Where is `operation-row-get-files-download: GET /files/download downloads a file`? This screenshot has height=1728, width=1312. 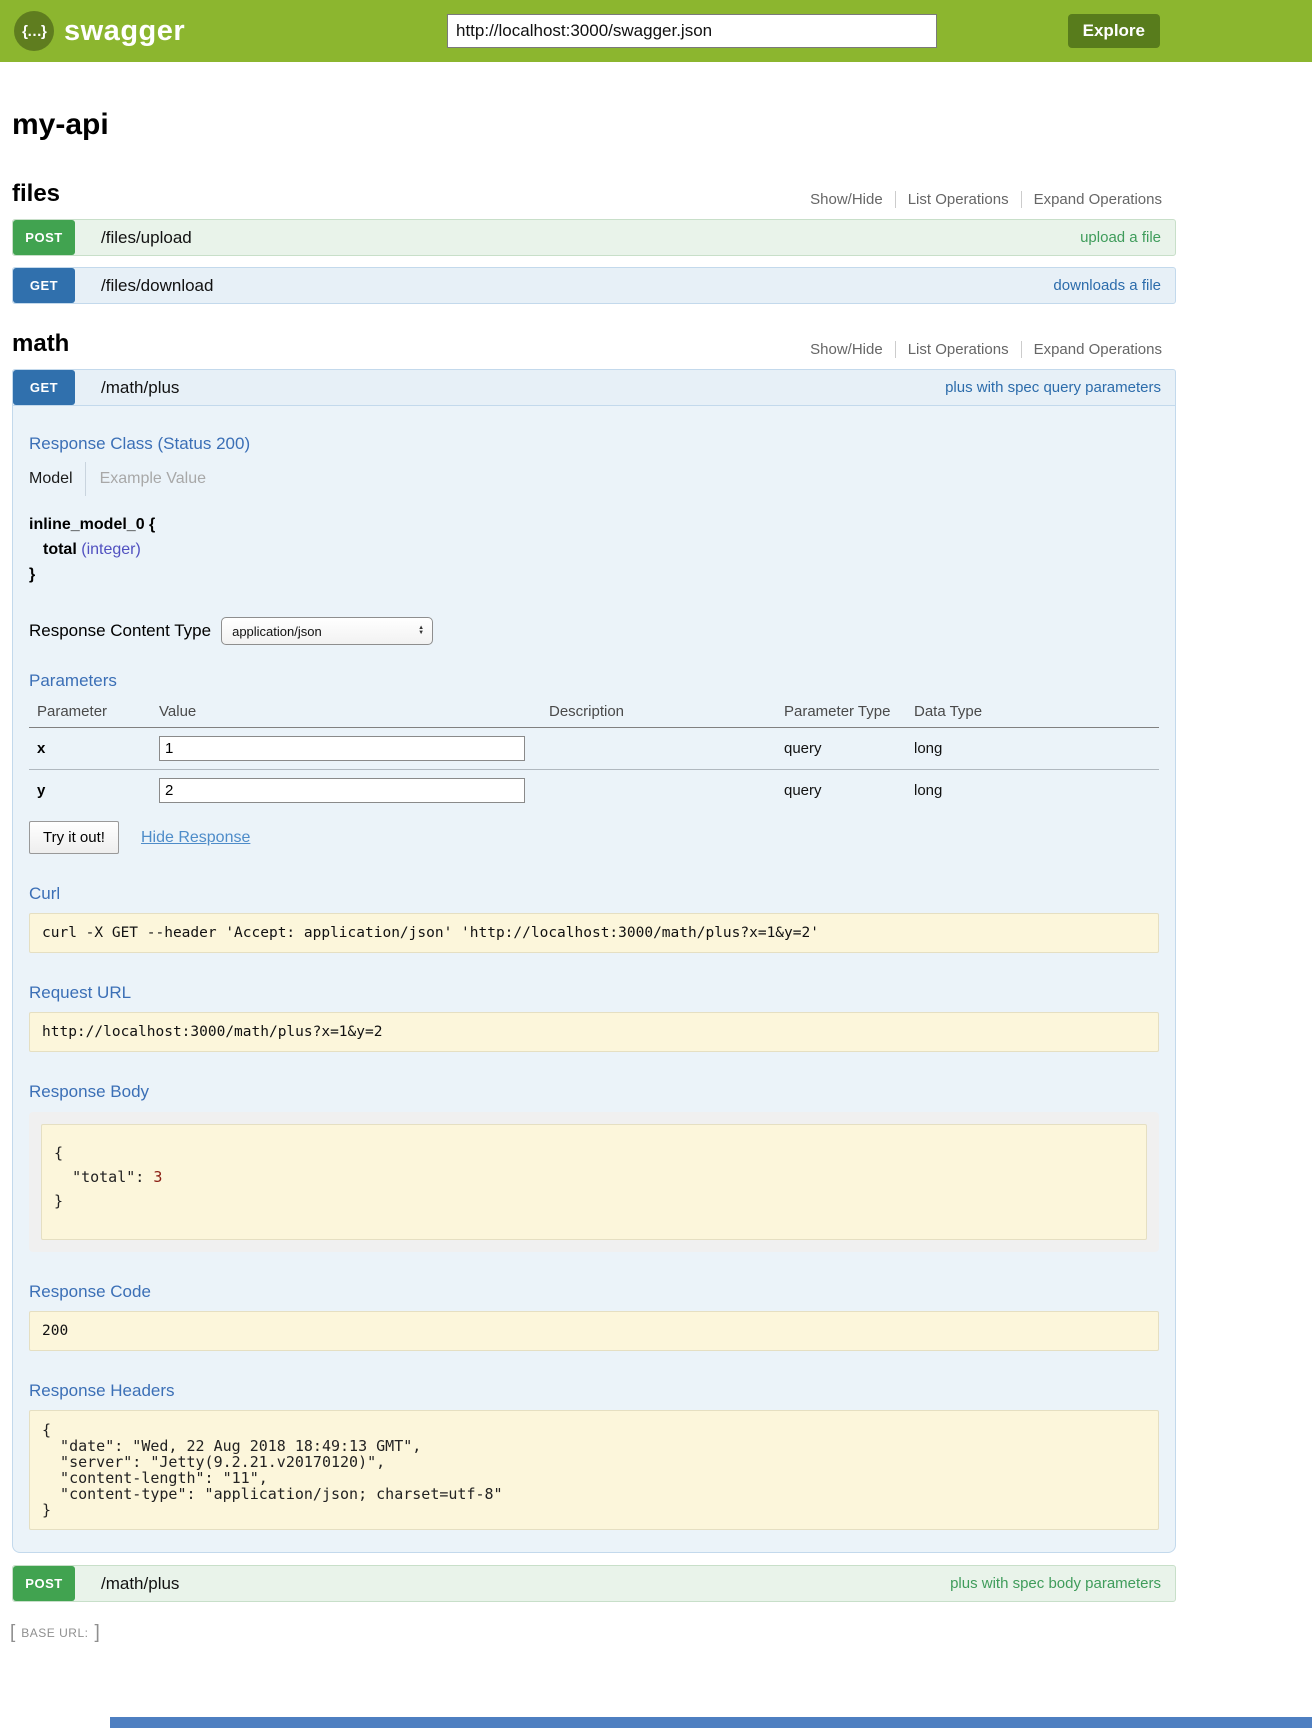 operation-row-get-files-download: GET /files/download downloads a file is located at coordinates (594, 285).